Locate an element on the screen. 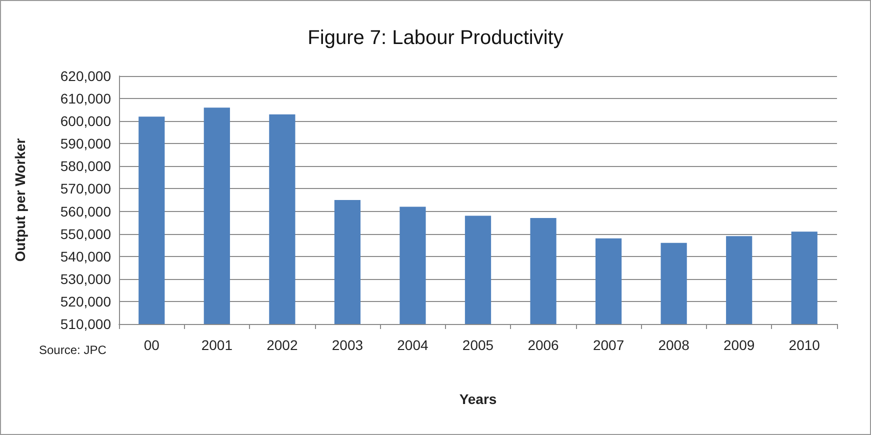  x-axis-title: Years is located at coordinates (478, 399).